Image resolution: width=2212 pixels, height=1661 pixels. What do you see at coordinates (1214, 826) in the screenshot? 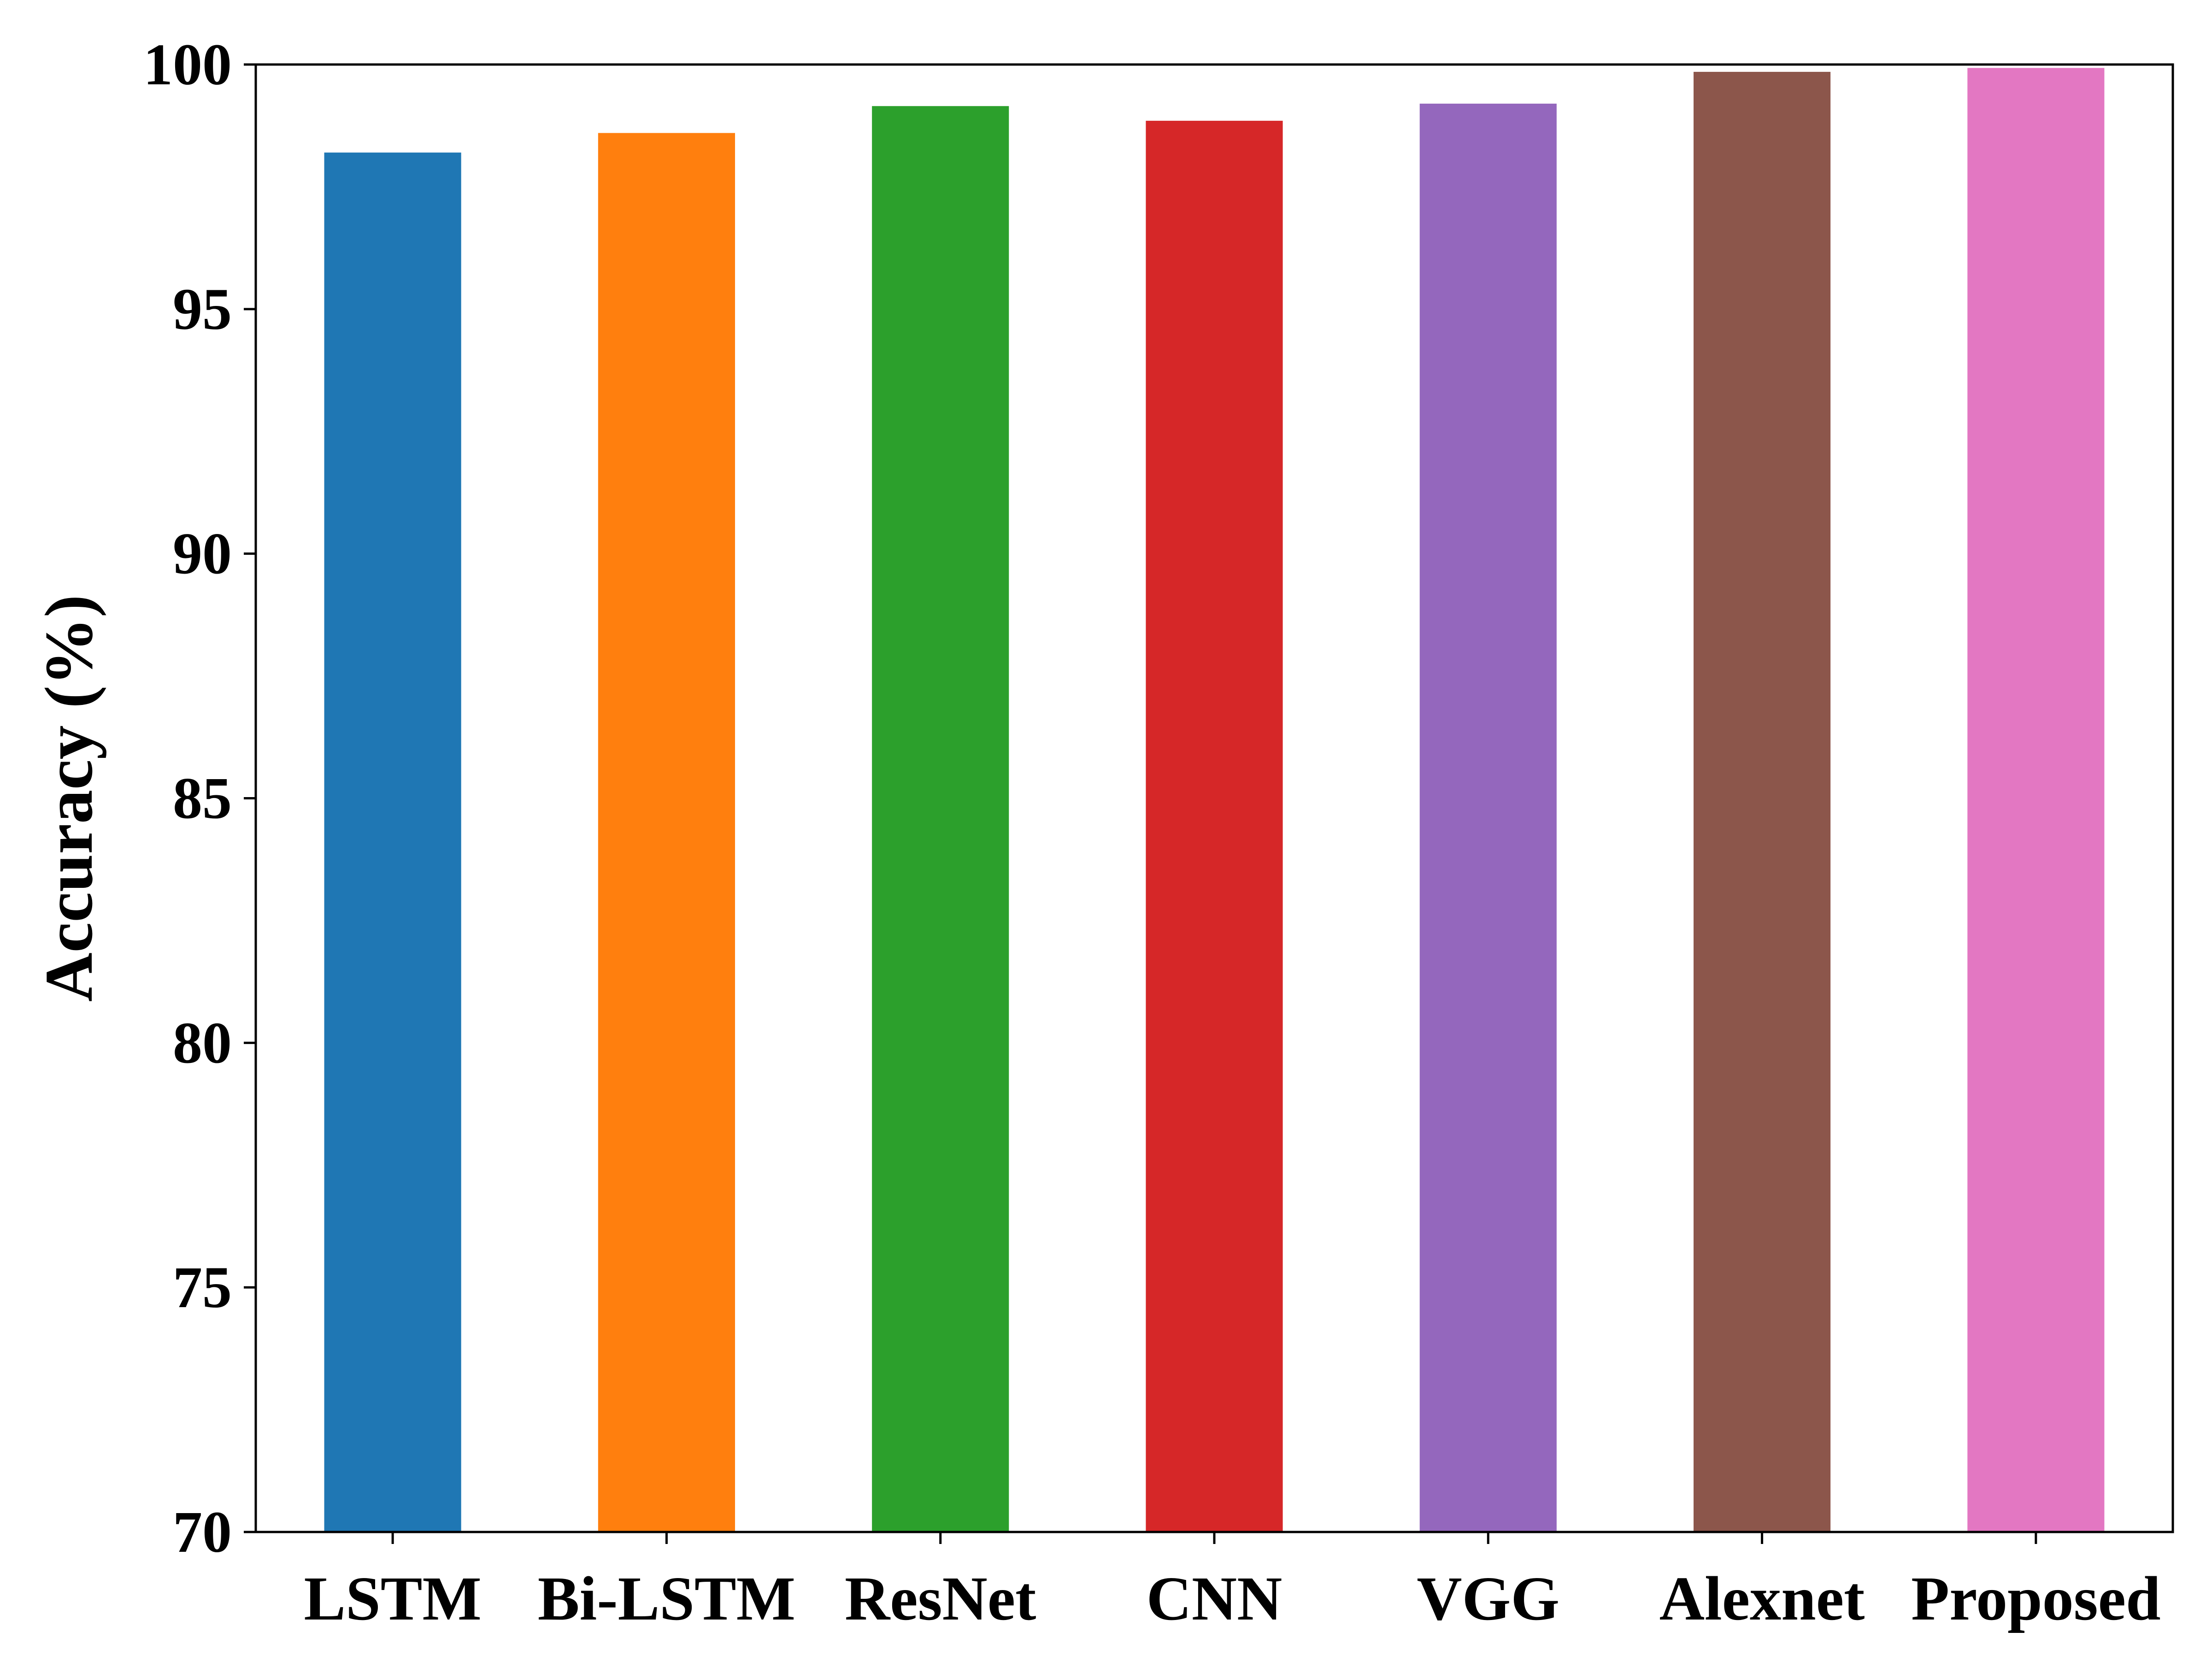
I see `bar-cnn` at bounding box center [1214, 826].